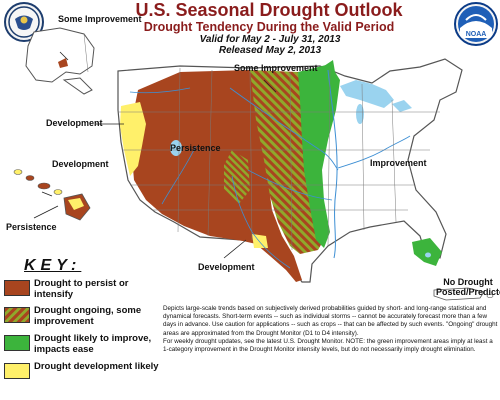 The image size is (500, 400). I want to click on label-some-improvement-plains-text: Some Improvement, so click(276, 68).